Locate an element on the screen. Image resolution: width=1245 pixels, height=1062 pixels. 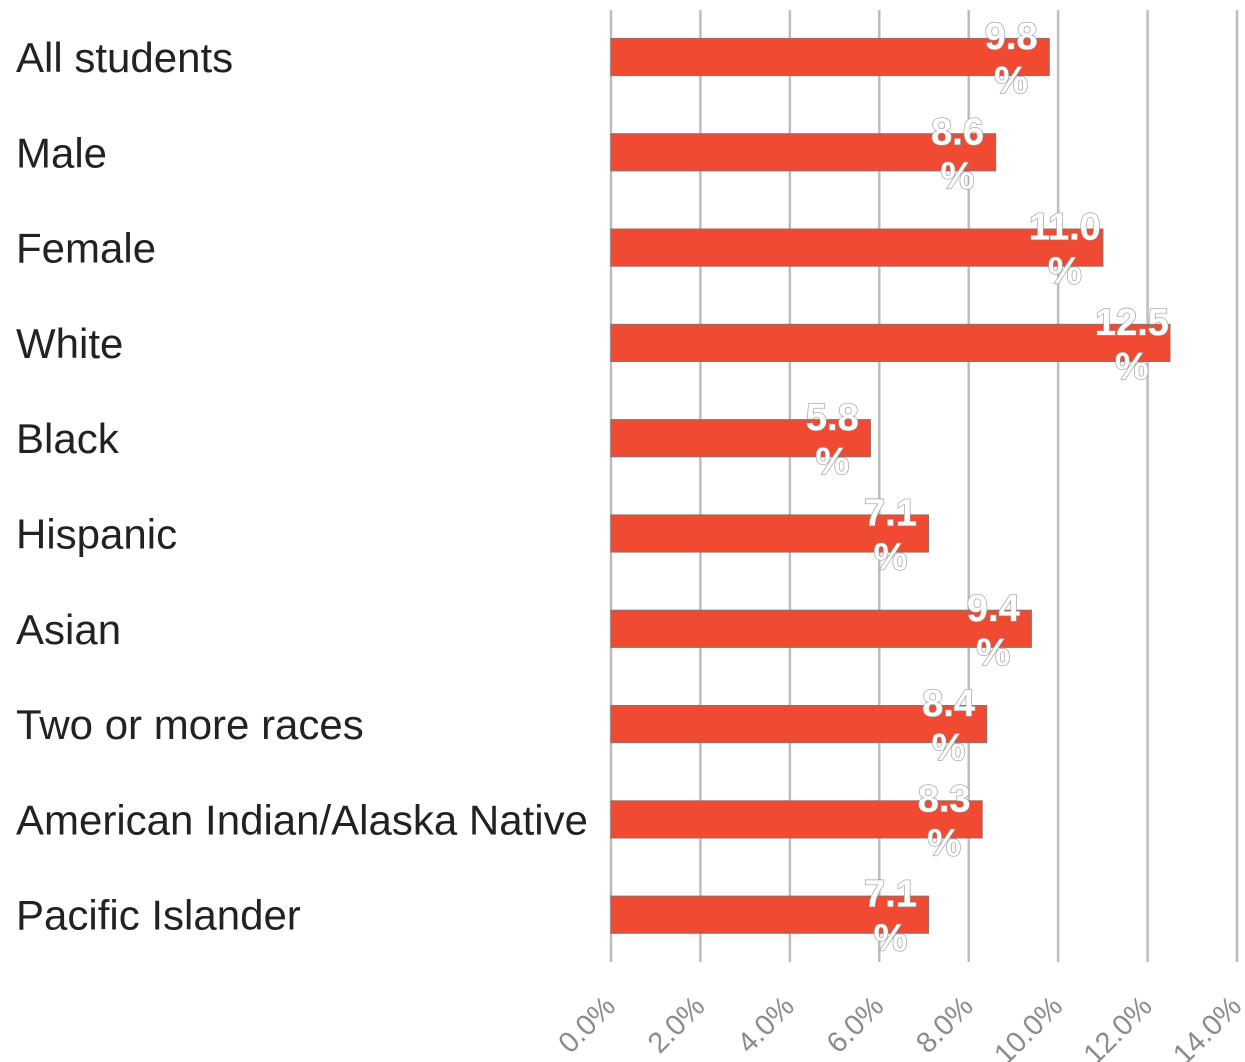
x-axis-tick-labels: 0.0% 2.0% 4.0% 6.0% 8.0% 10.0% 12.0% 14.0% is located at coordinates (899, 1026).